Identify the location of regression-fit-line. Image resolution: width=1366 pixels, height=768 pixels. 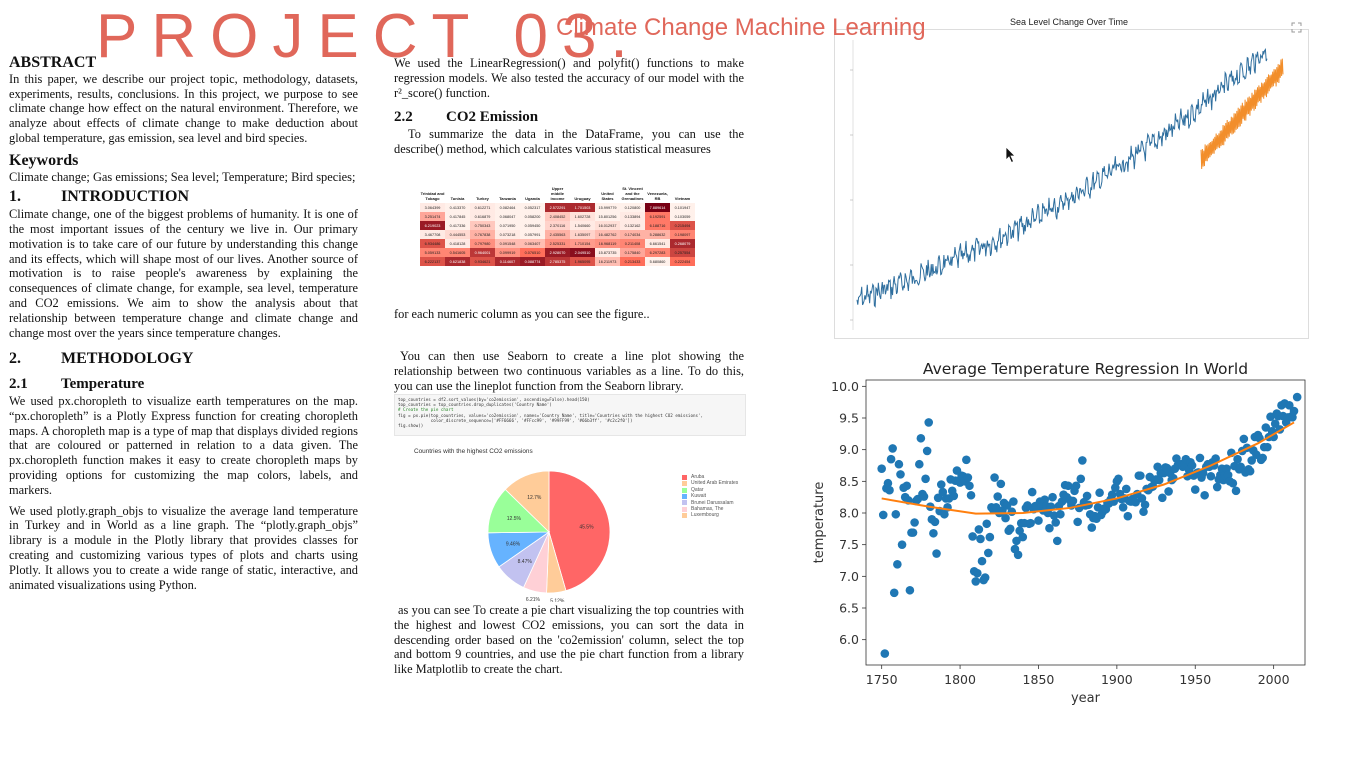
(1088, 468).